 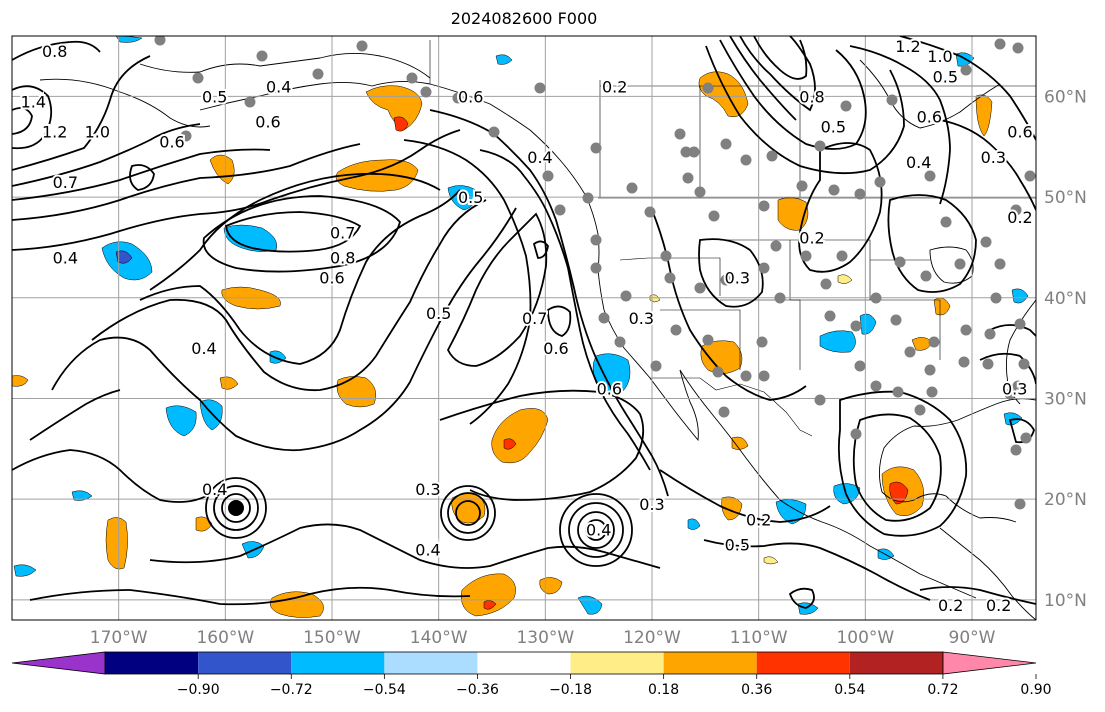 What do you see at coordinates (477, 690) in the screenshot?
I see `colorbar-tick-label: −0.36` at bounding box center [477, 690].